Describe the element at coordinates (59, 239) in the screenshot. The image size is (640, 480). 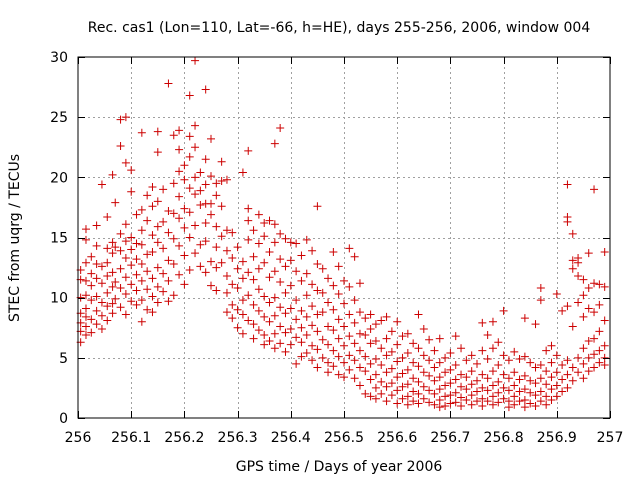
I see `y-tick-label: 15` at that location.